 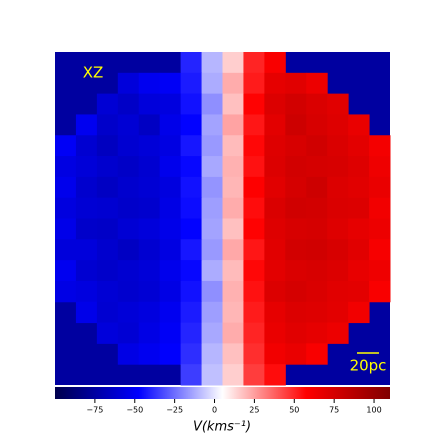 I want to click on colorbar, so click(x=222, y=393).